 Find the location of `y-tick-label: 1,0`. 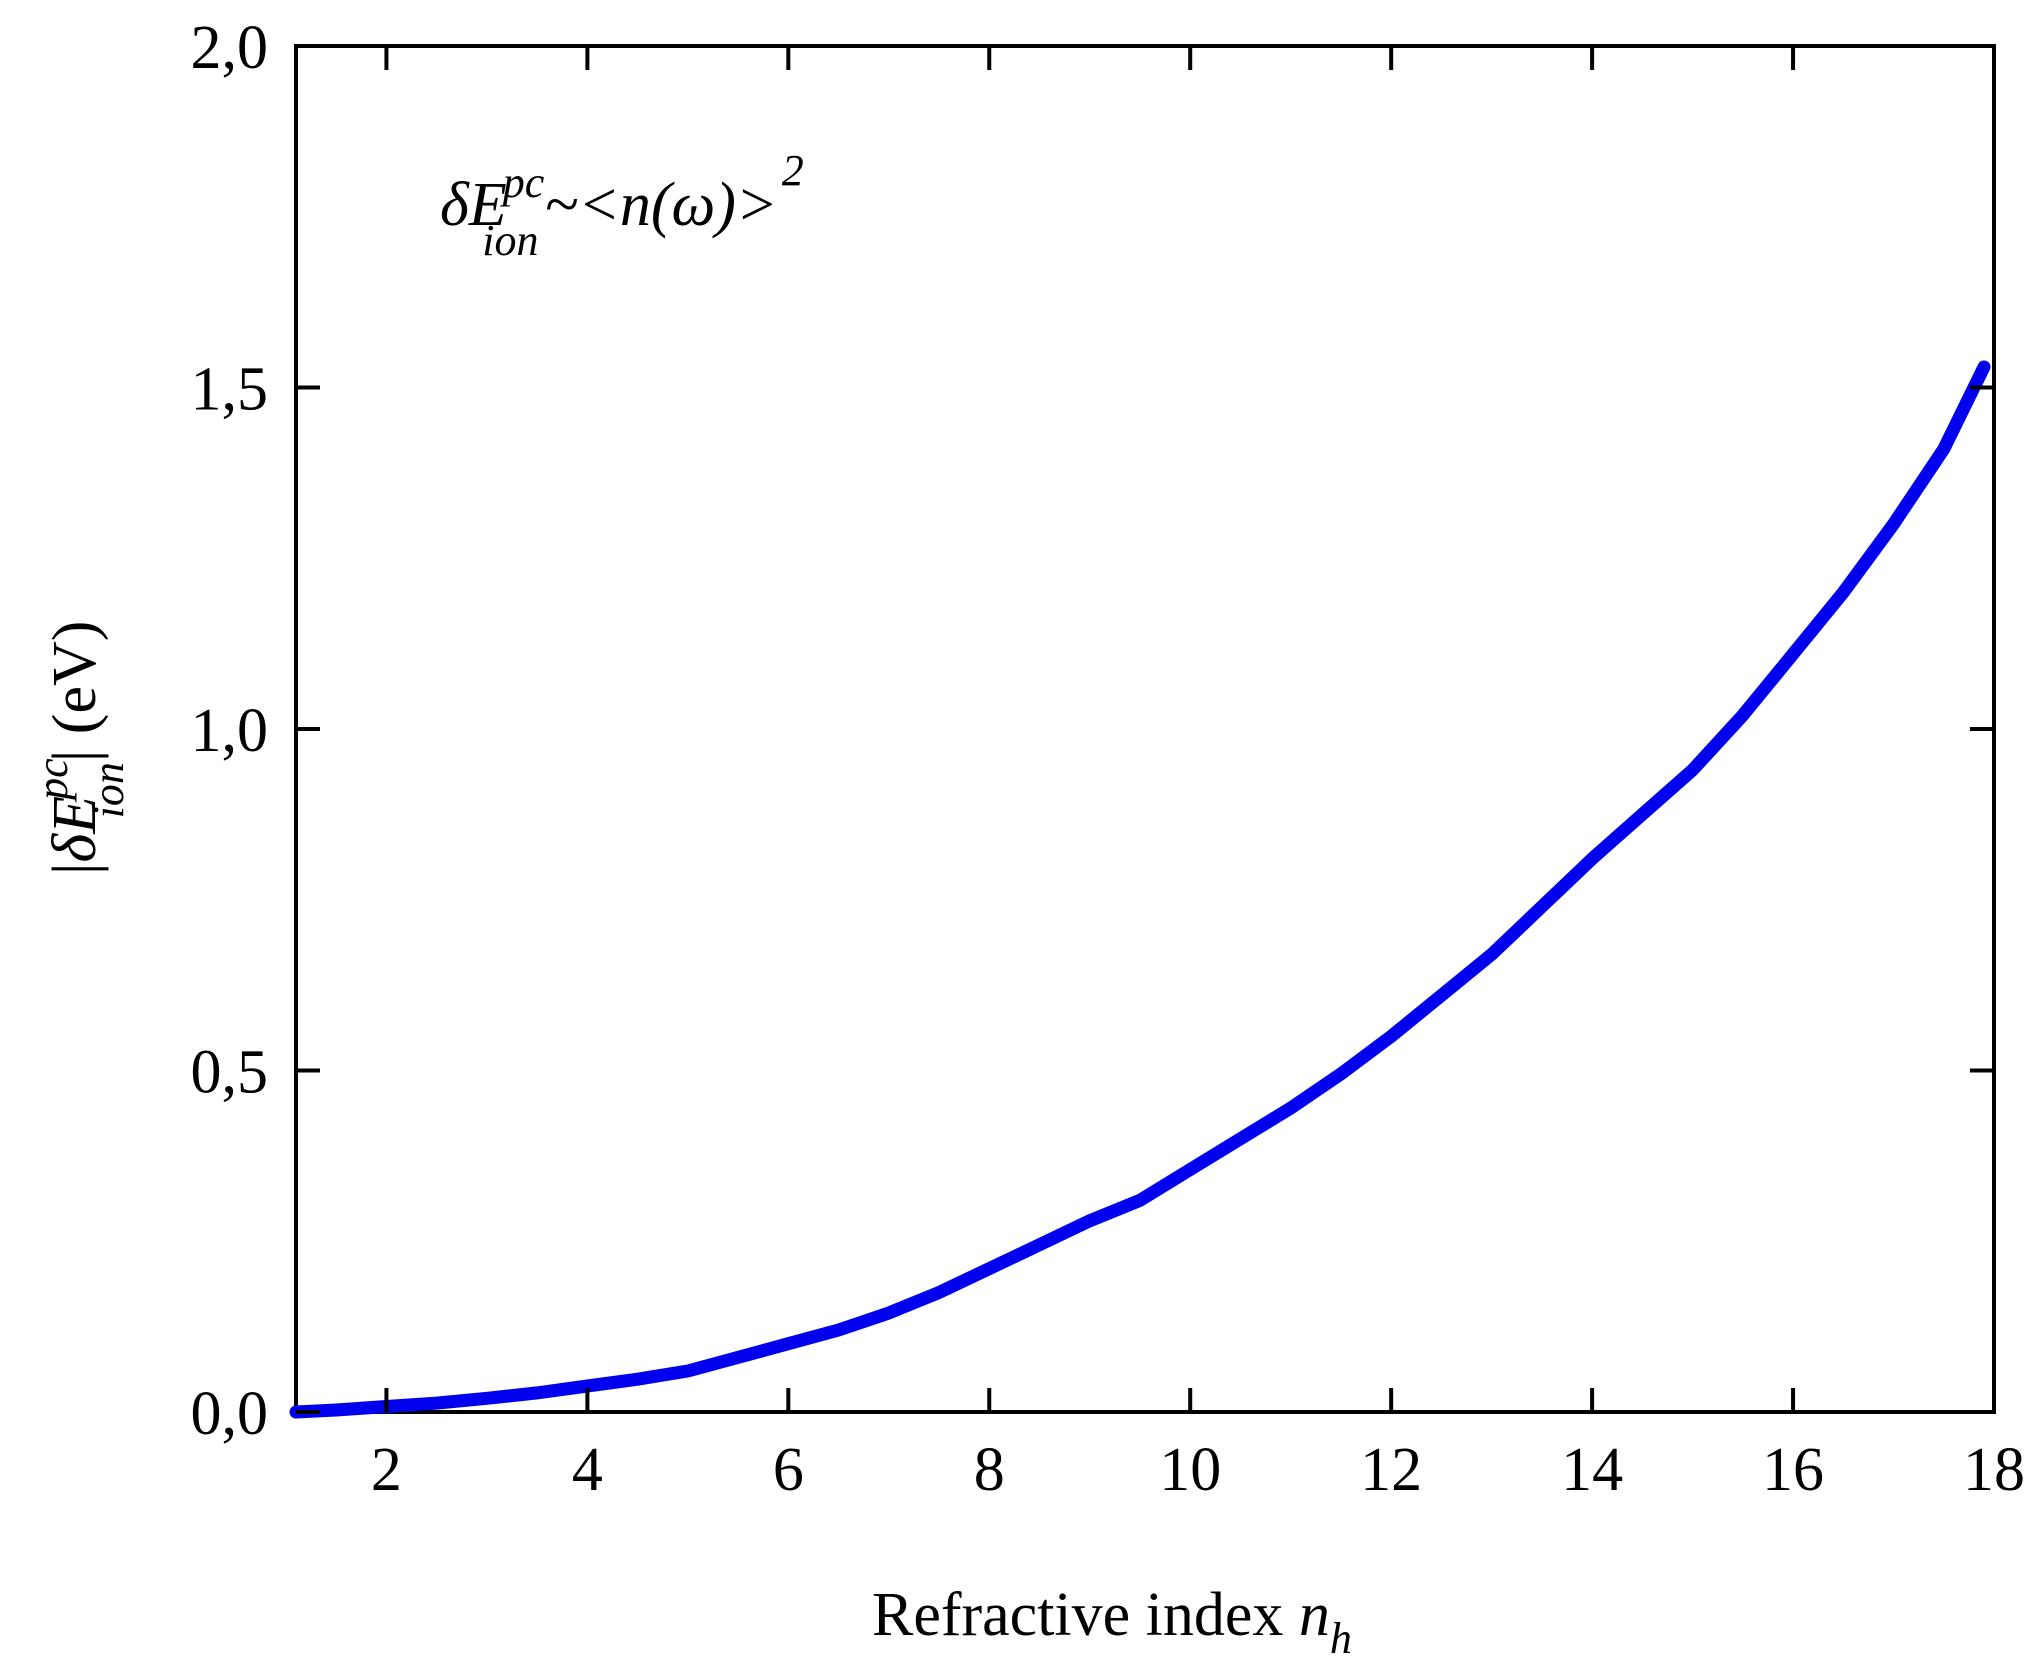

y-tick-label: 1,0 is located at coordinates (230, 731).